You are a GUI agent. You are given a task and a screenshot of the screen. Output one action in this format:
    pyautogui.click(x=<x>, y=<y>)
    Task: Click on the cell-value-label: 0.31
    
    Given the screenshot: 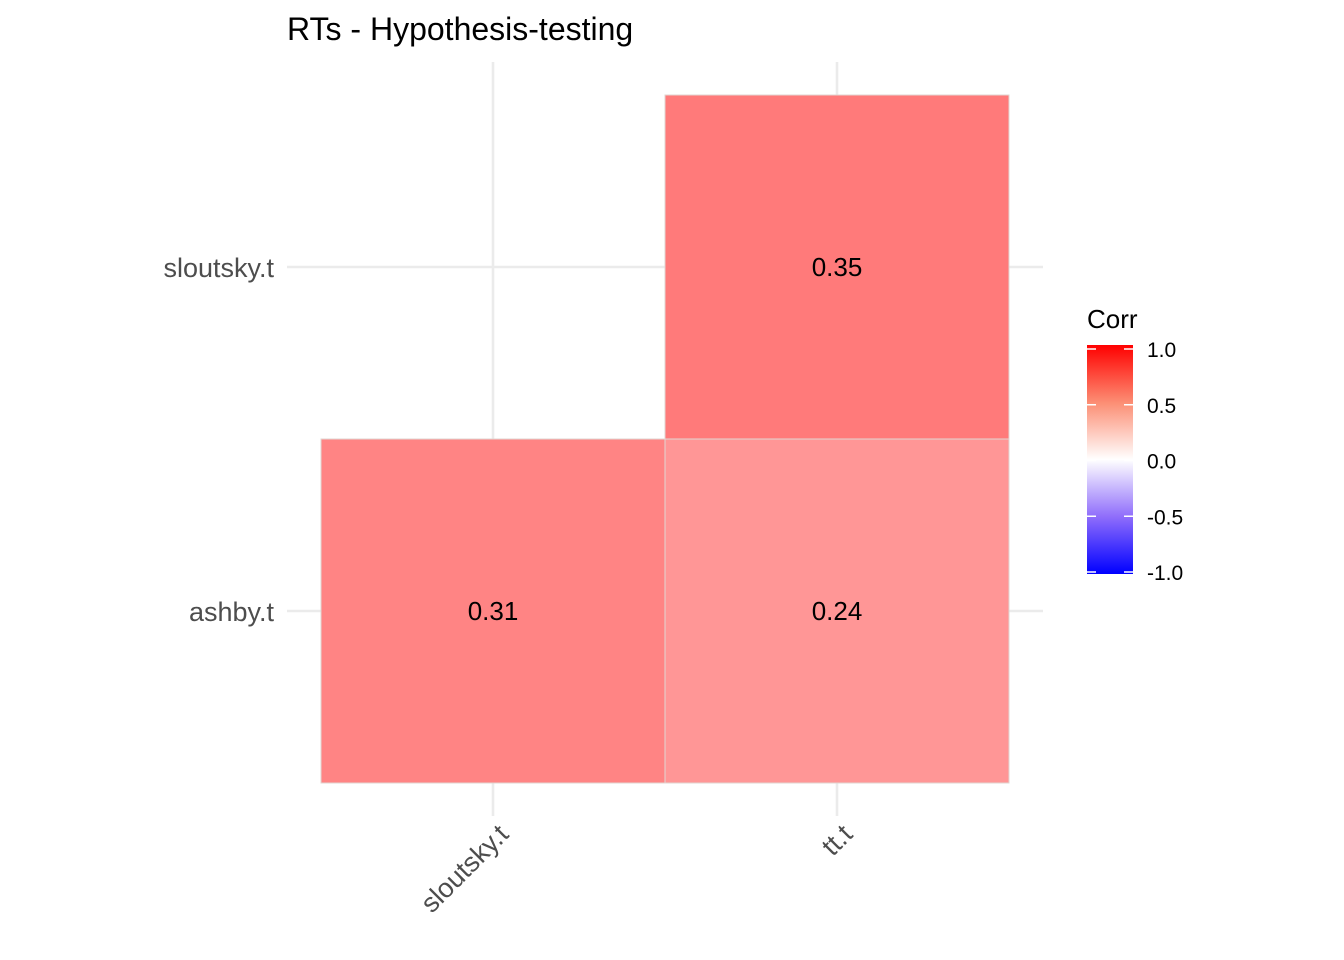 What is the action you would take?
    pyautogui.click(x=493, y=611)
    